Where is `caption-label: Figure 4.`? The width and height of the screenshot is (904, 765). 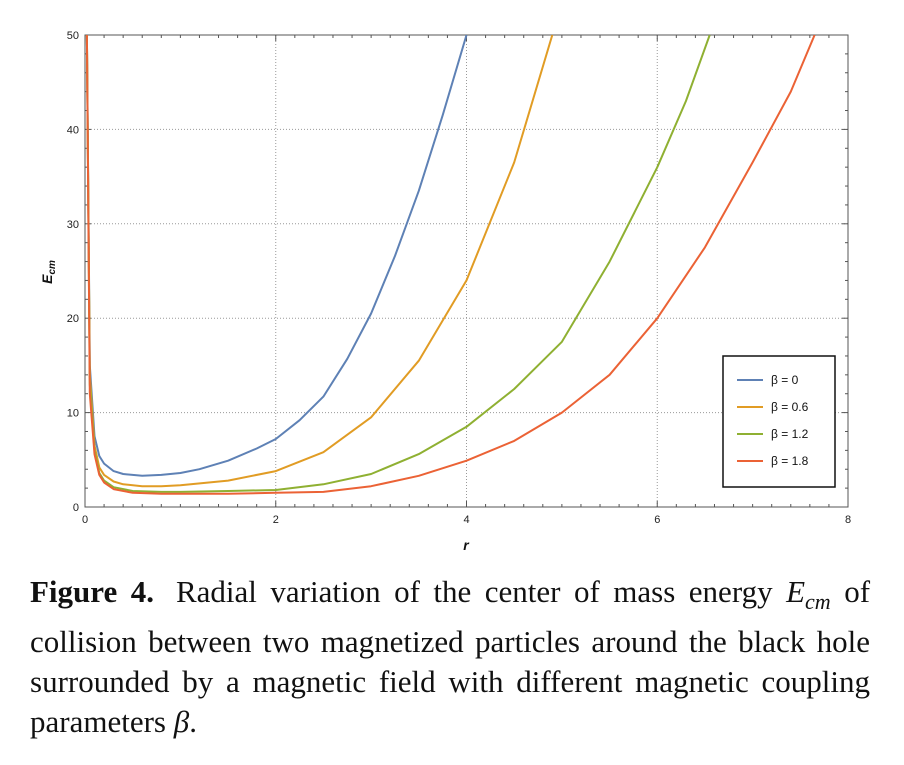
caption-label: Figure 4. is located at coordinates (92, 591).